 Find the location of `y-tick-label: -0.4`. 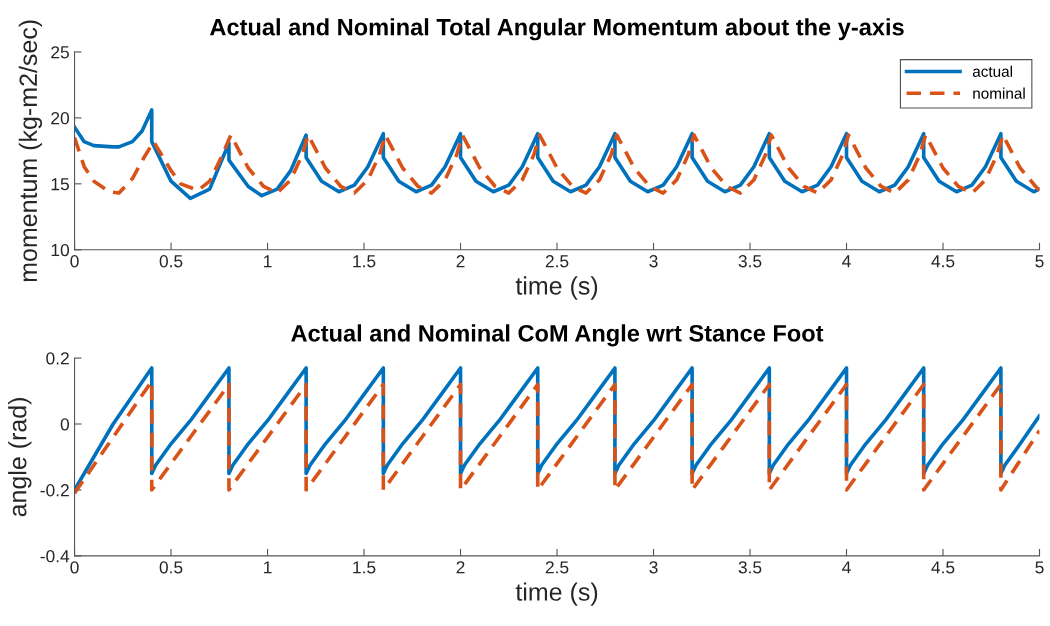

y-tick-label: -0.4 is located at coordinates (55, 556).